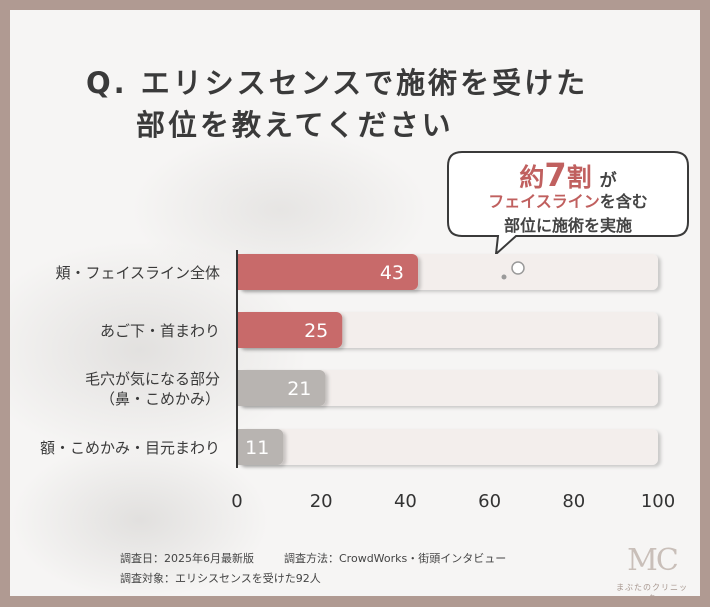 The width and height of the screenshot is (710, 607). Describe the element at coordinates (652, 589) in the screenshot. I see `logo-text: まぶたのクリニック` at that location.